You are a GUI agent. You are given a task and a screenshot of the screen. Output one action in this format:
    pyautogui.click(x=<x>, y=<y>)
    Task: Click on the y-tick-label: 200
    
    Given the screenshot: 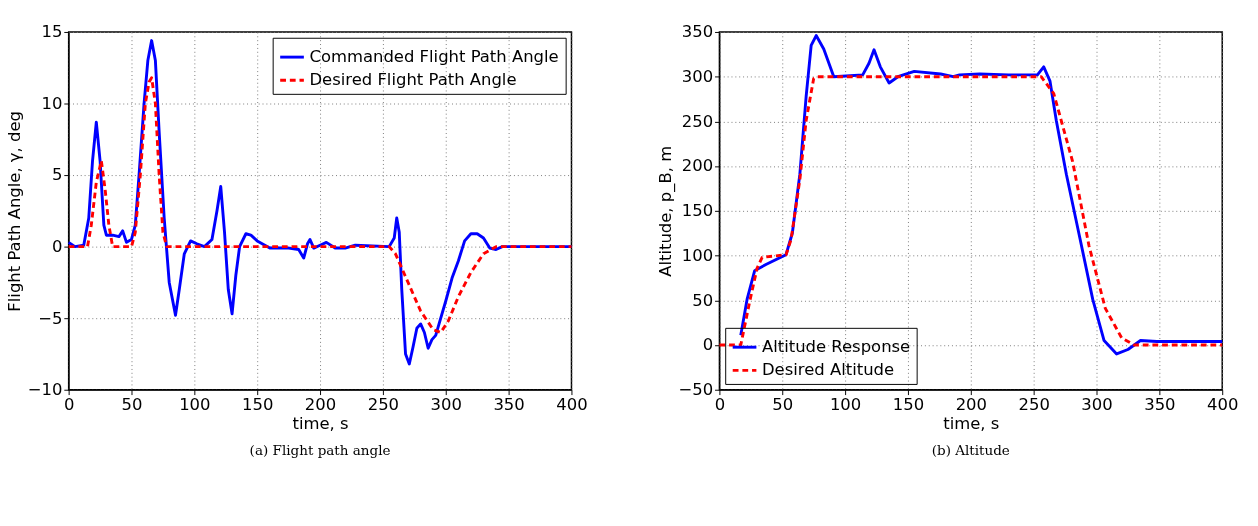 What is the action you would take?
    pyautogui.click(x=697, y=166)
    